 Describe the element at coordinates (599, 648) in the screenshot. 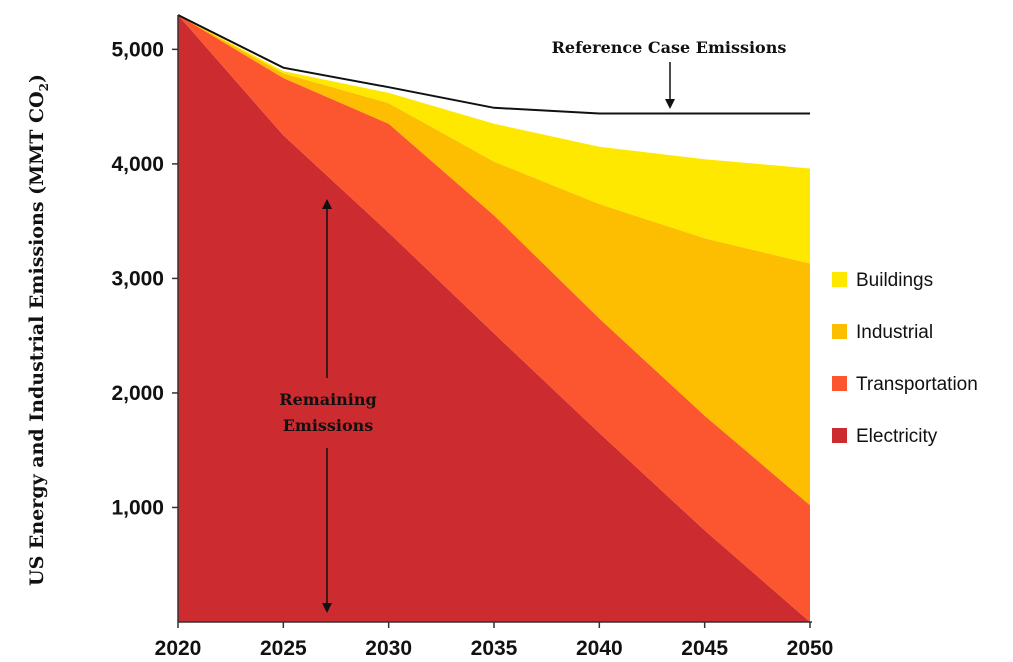

I see `x-tick-label: 2040` at that location.